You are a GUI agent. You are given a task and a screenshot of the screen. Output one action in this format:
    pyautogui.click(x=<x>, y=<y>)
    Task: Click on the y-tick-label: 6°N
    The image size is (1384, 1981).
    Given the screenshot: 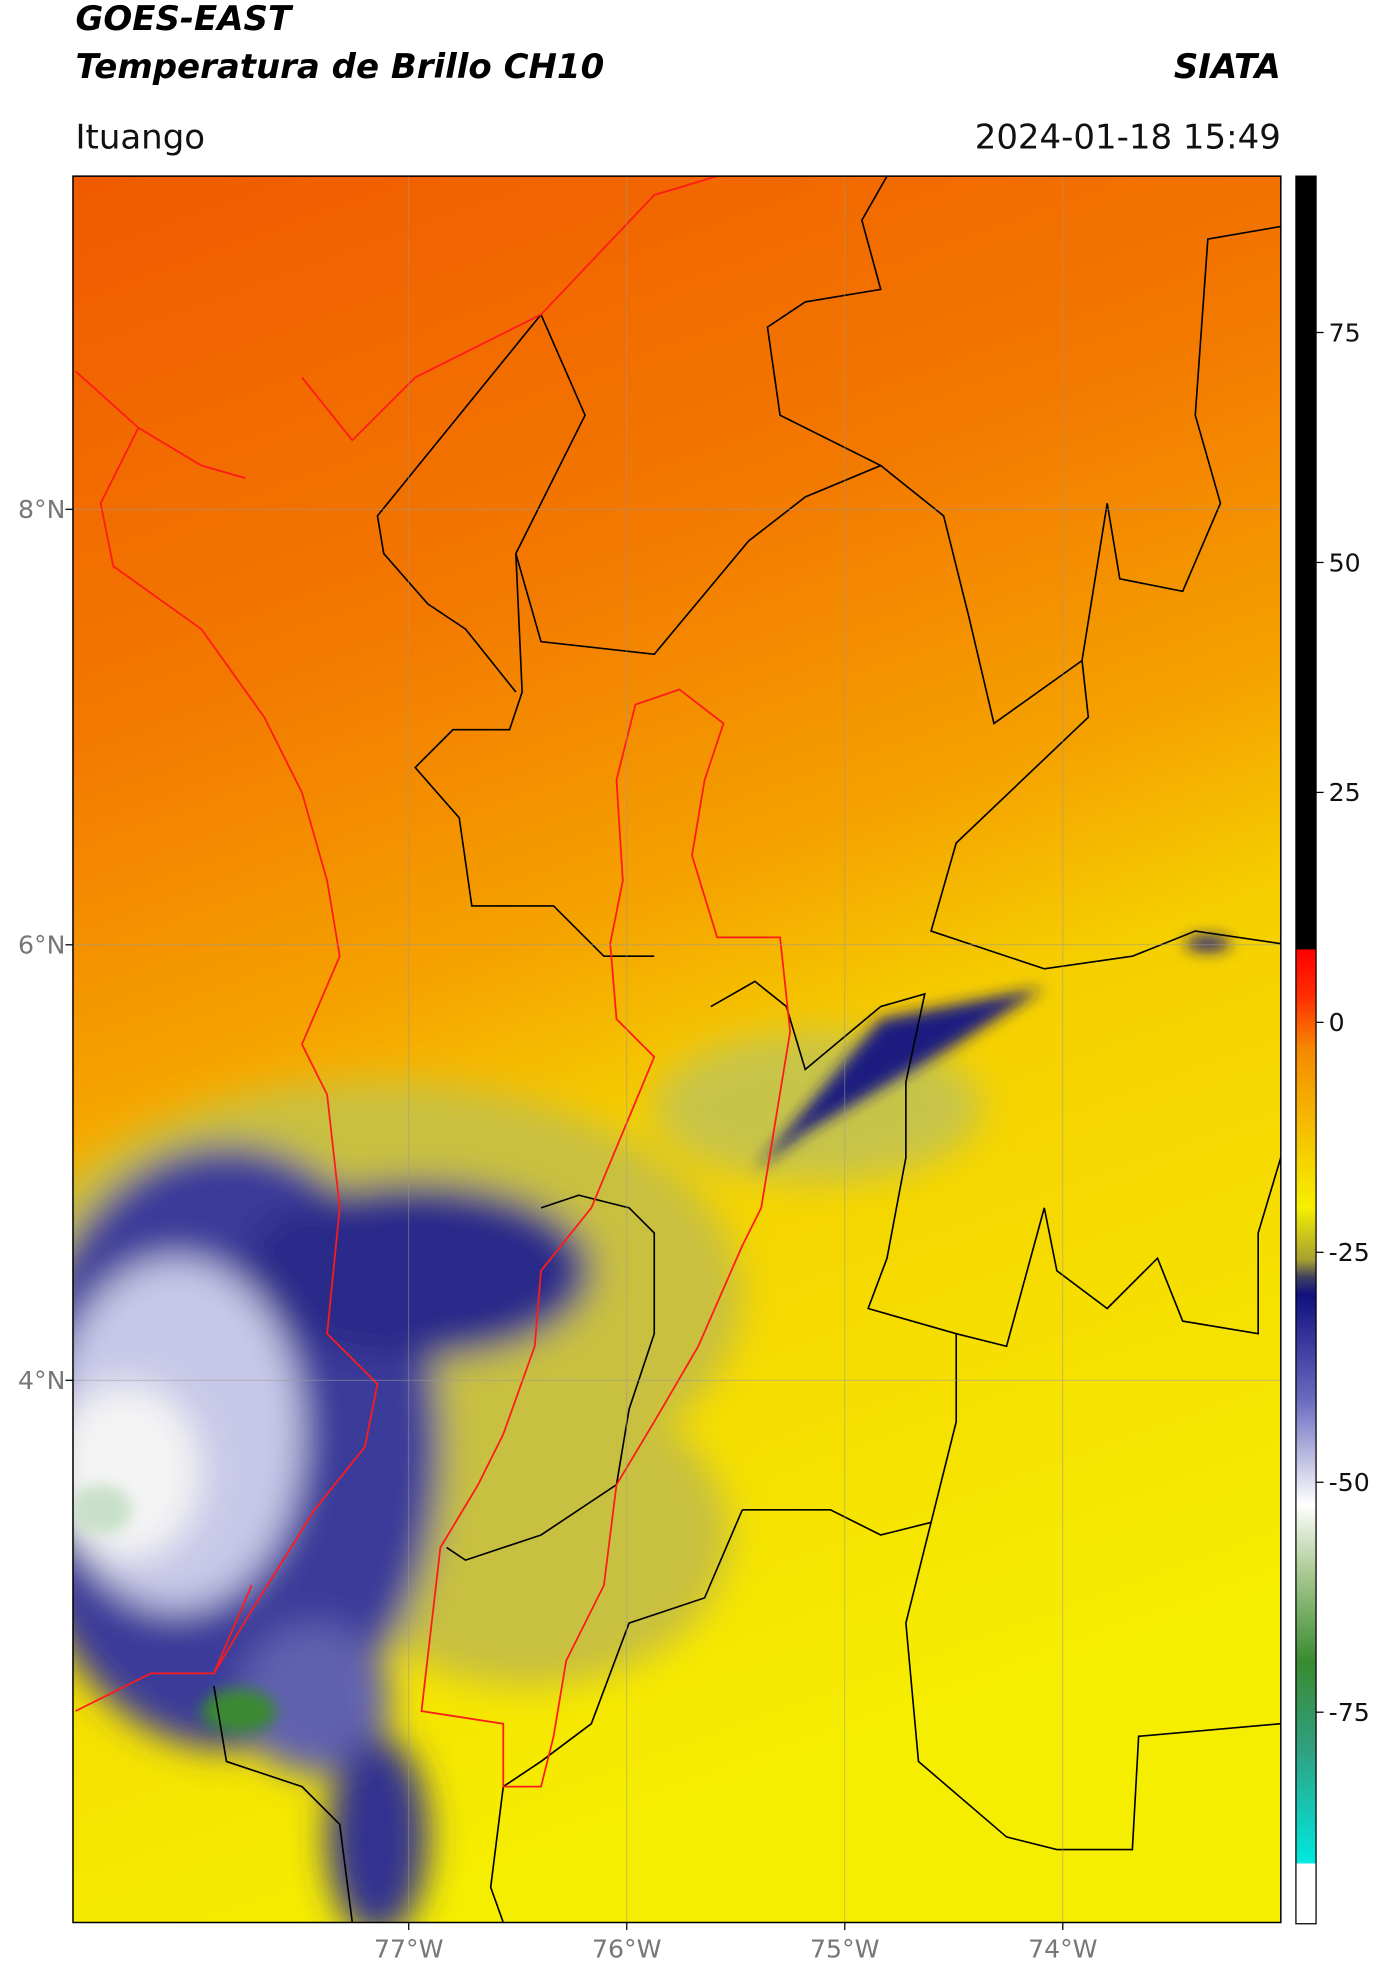 What is the action you would take?
    pyautogui.click(x=41, y=945)
    